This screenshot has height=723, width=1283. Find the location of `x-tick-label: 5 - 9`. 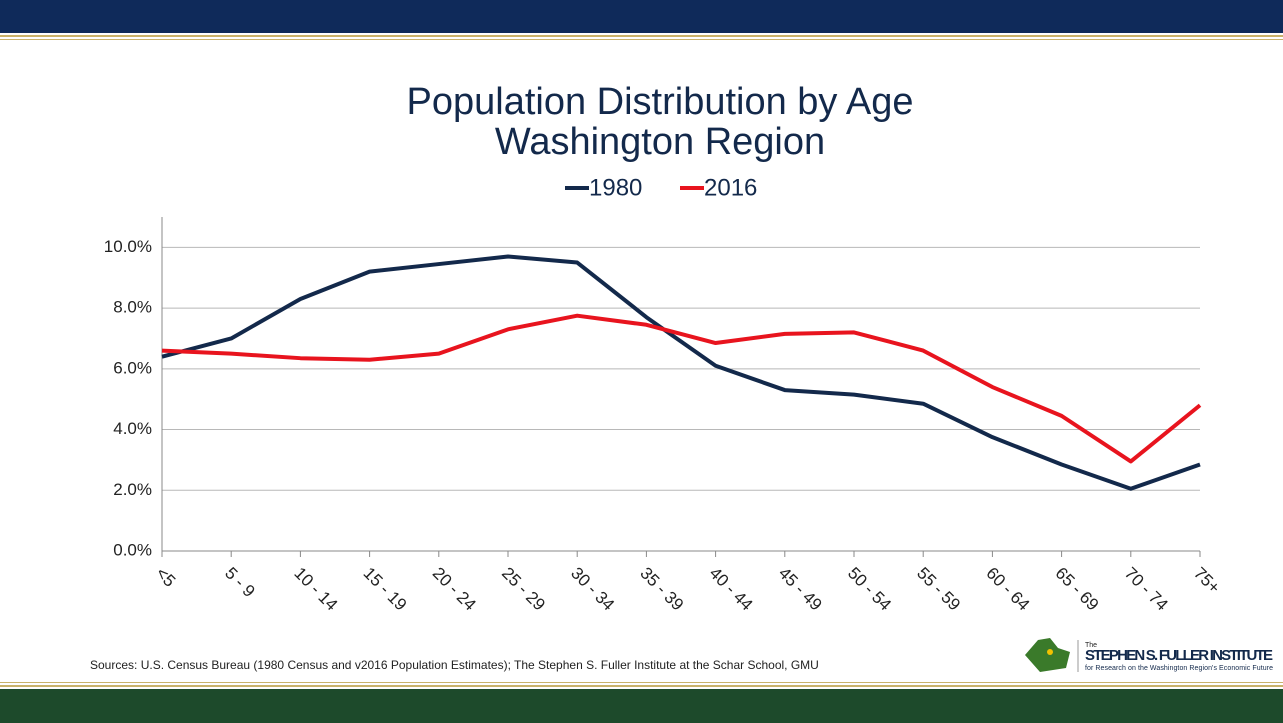

x-tick-label: 5 - 9 is located at coordinates (239, 582).